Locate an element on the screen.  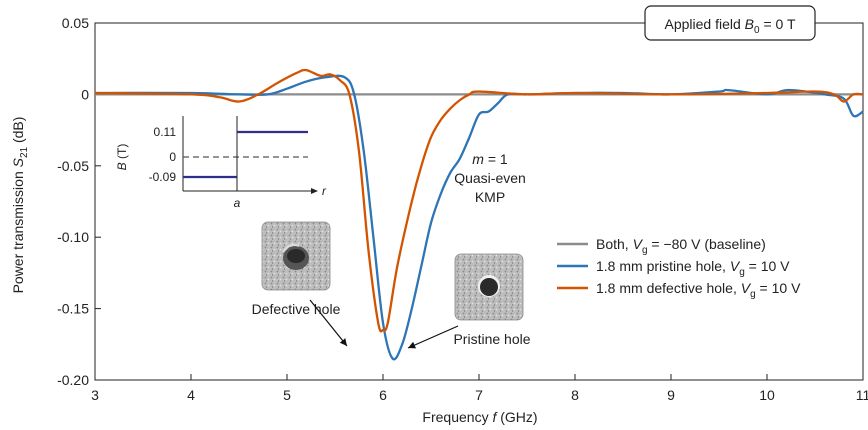
y-axis-ticks: 0.05 0 -0.05 -0.10 -0.15 -0.20 is located at coordinates (79, 201).